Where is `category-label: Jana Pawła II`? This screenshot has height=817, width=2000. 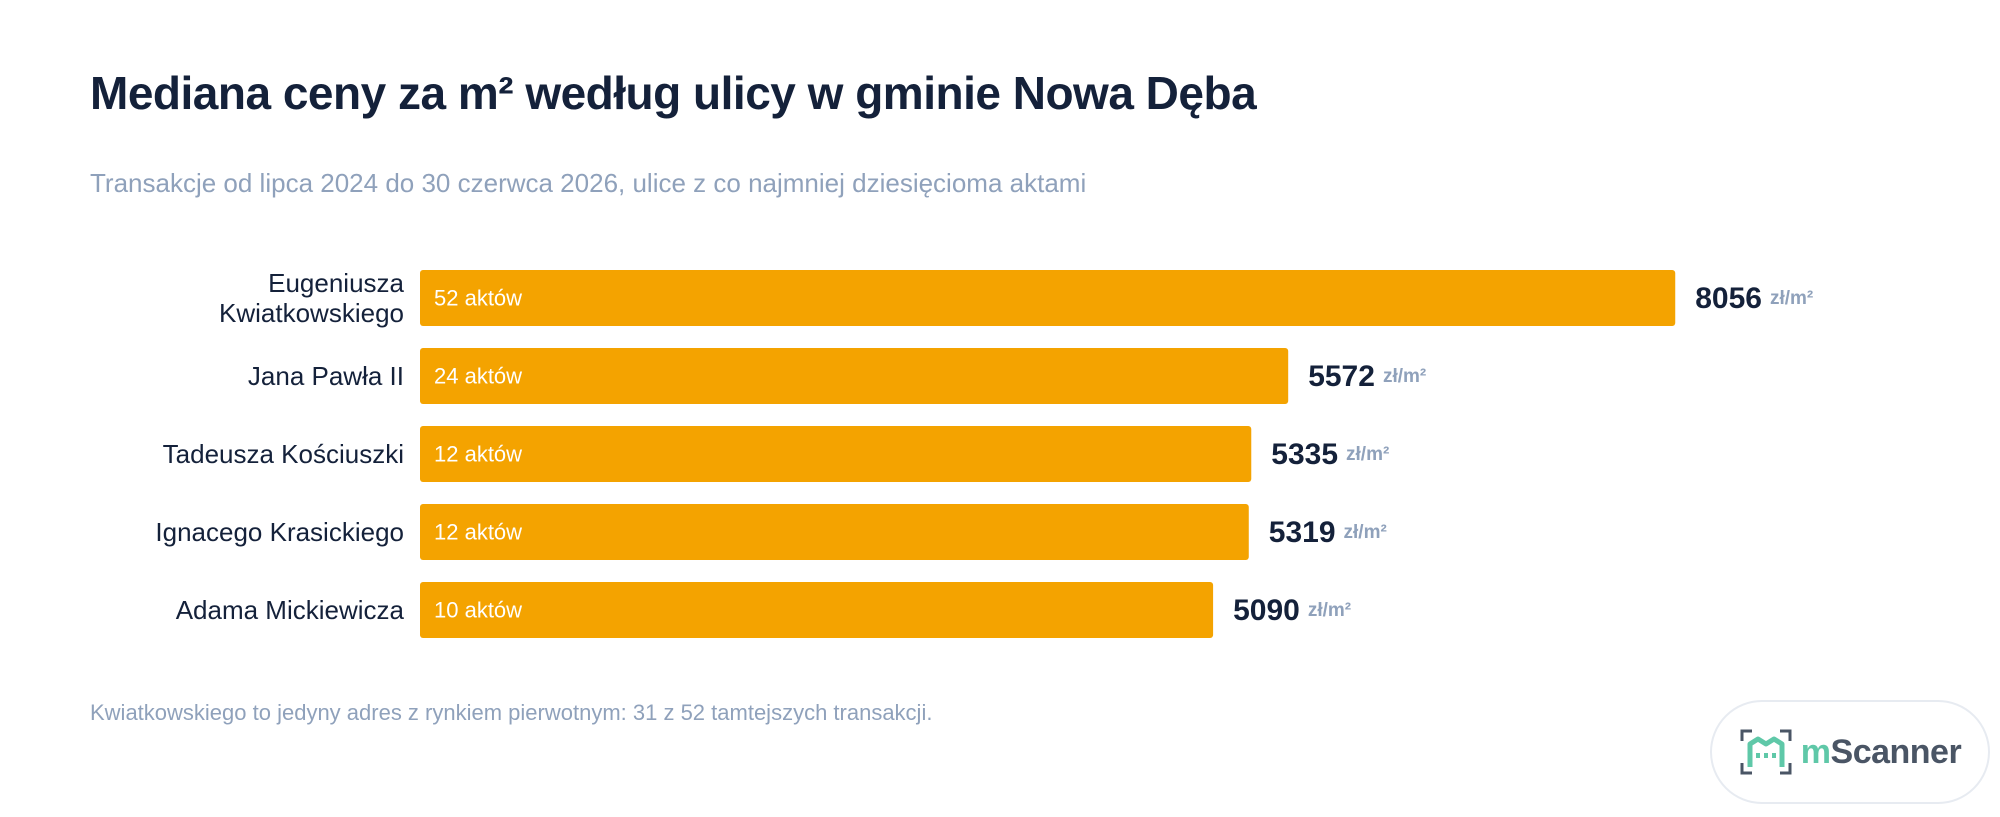 category-label: Jana Pawła II is located at coordinates (326, 376).